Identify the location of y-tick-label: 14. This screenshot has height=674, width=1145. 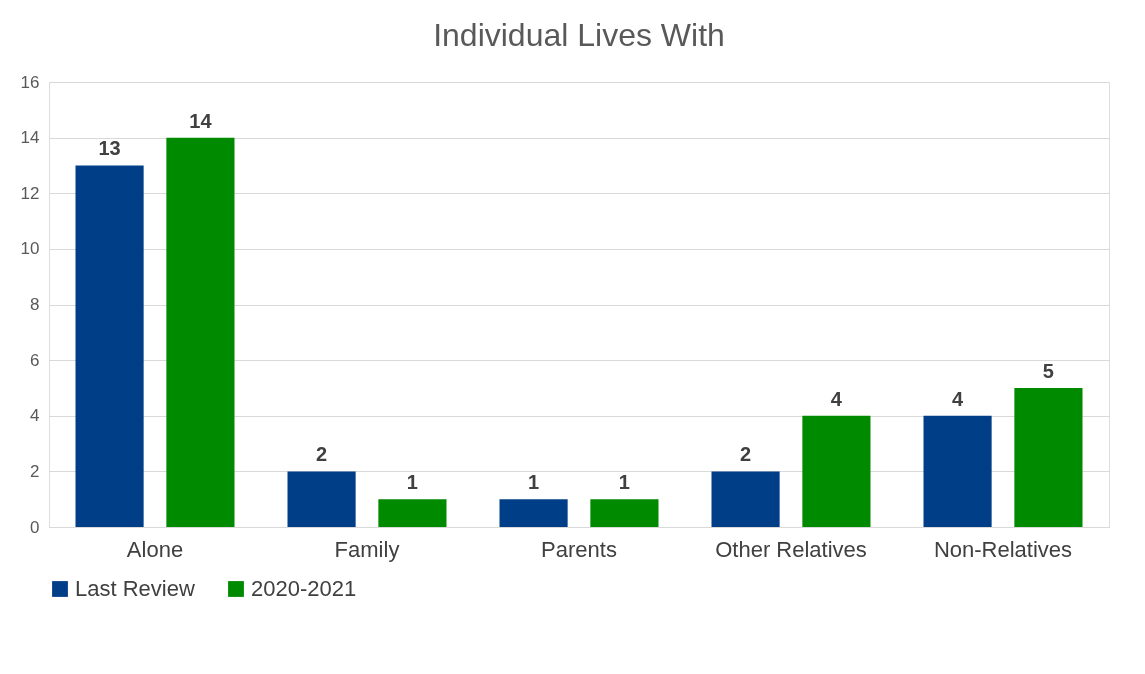
(30, 138).